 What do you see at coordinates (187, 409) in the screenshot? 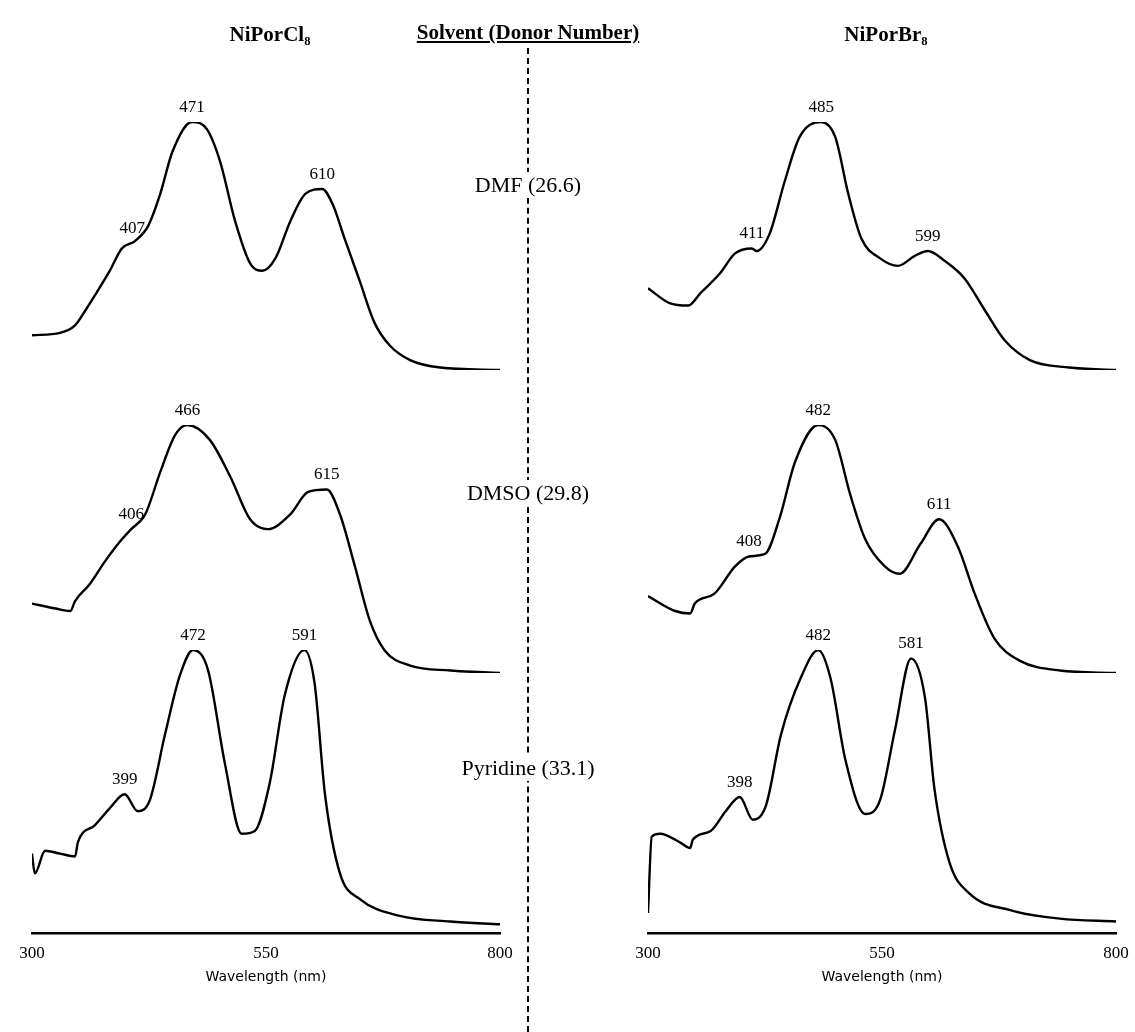
I see `annotation: 466` at bounding box center [187, 409].